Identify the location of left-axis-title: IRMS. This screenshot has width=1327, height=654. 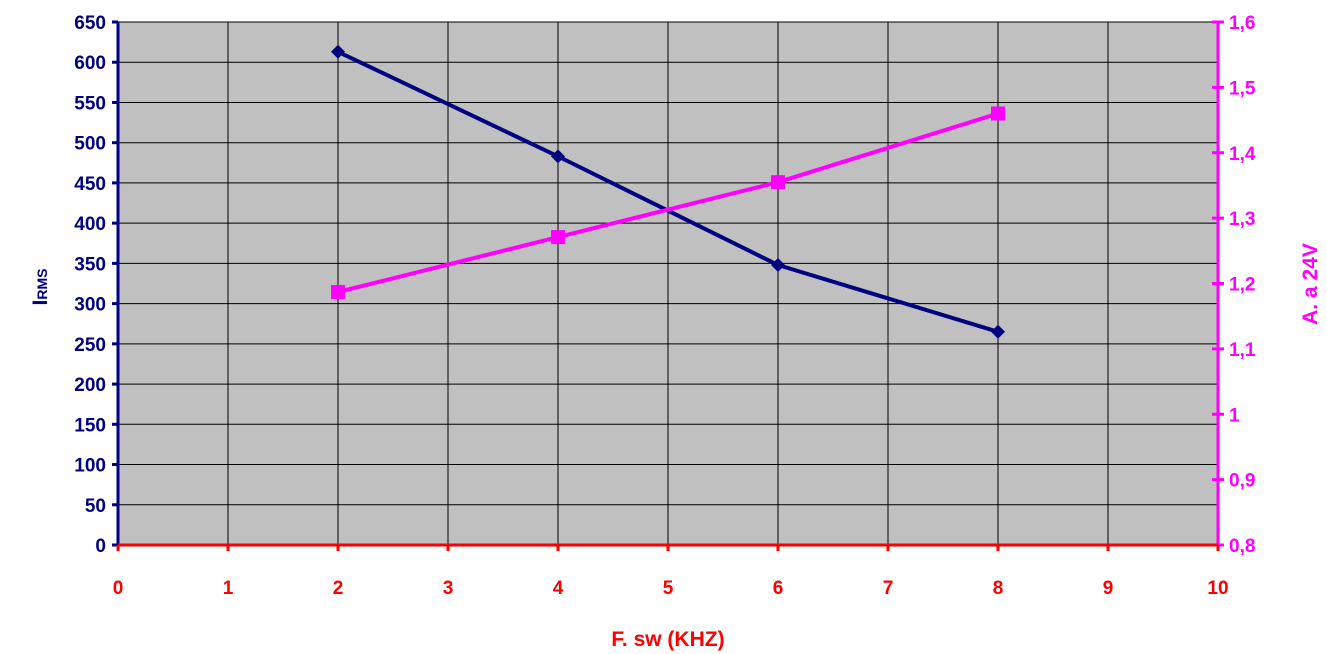
(40, 287).